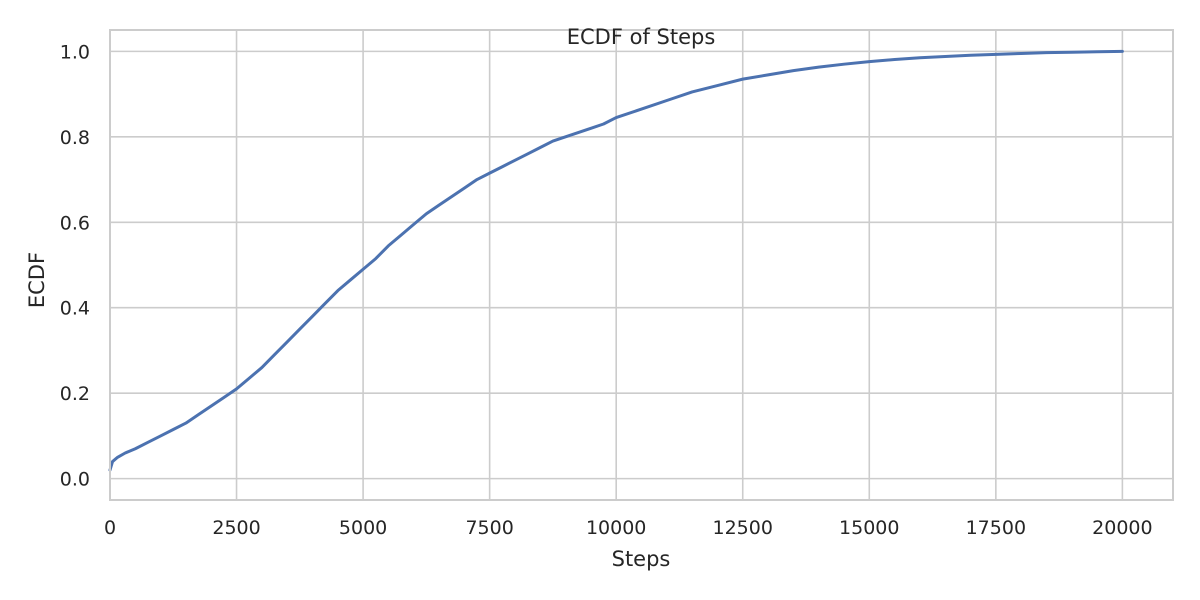  What do you see at coordinates (1122, 528) in the screenshot?
I see `x-tick-label: 20000` at bounding box center [1122, 528].